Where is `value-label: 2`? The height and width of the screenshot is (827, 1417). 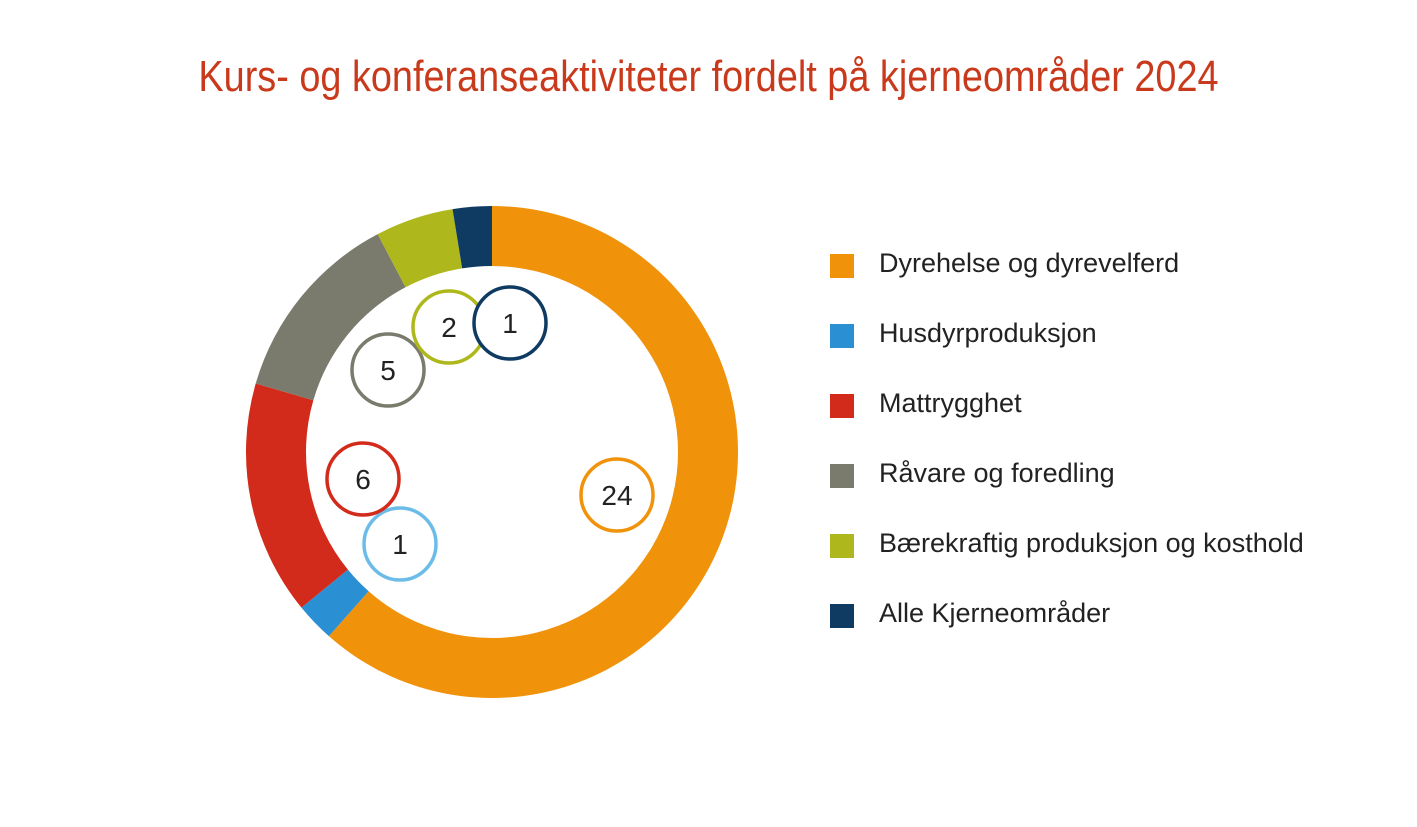
value-label: 2 is located at coordinates (449, 327).